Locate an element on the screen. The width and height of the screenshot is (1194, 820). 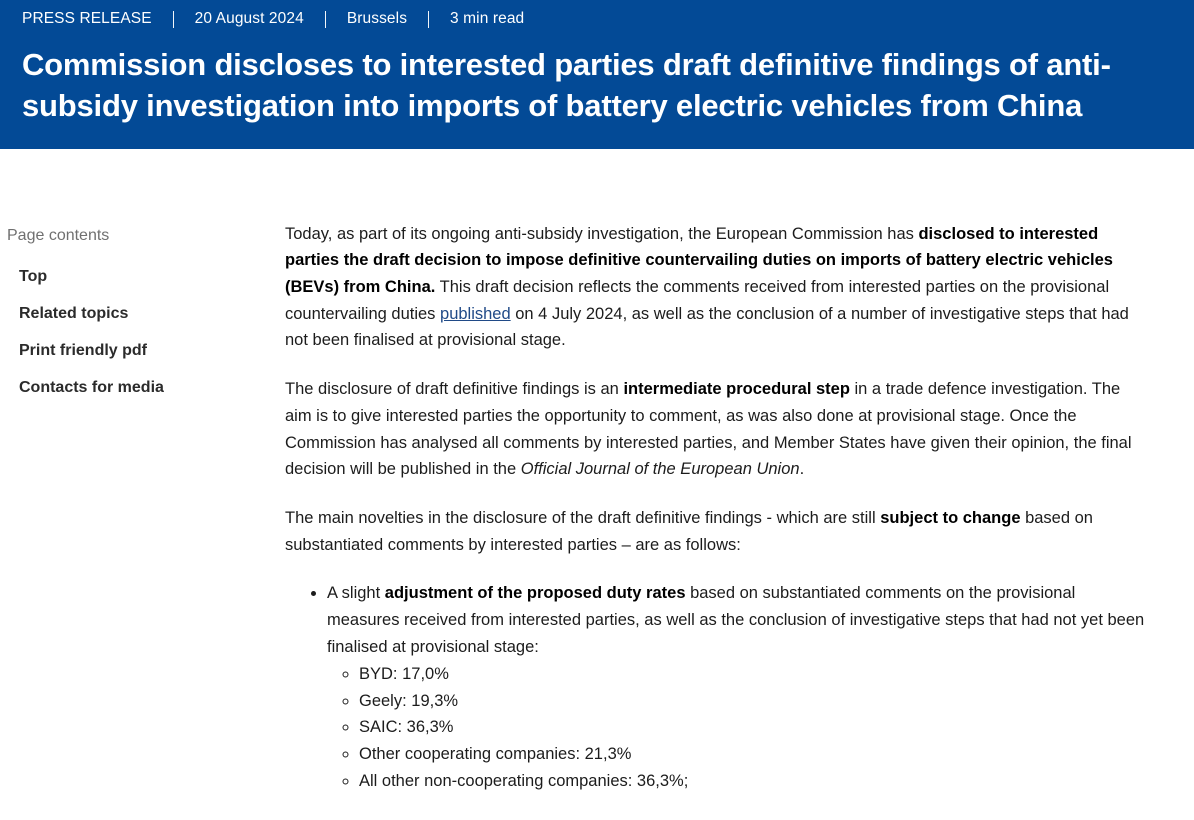
sidebar-item-related-topics: Related topics is located at coordinates (74, 313).